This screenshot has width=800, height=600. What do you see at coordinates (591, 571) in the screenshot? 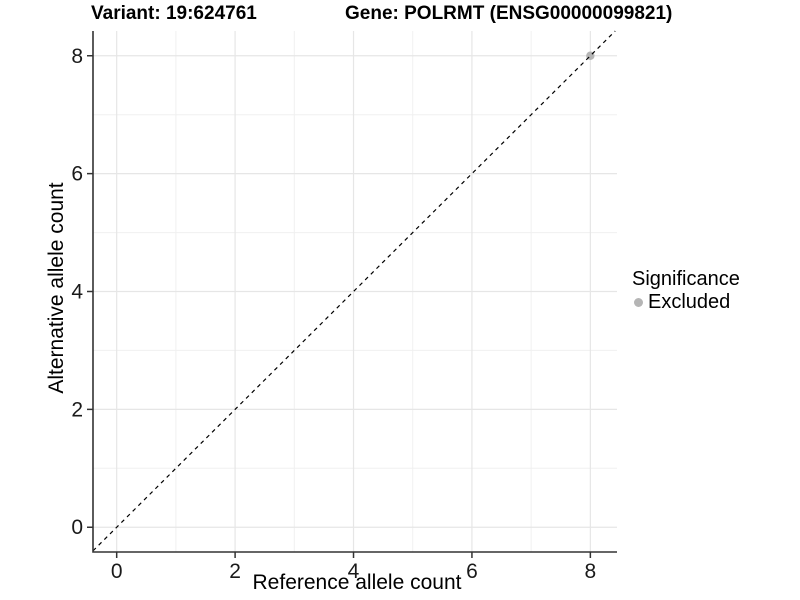
I see `x-tick-label: 8` at bounding box center [591, 571].